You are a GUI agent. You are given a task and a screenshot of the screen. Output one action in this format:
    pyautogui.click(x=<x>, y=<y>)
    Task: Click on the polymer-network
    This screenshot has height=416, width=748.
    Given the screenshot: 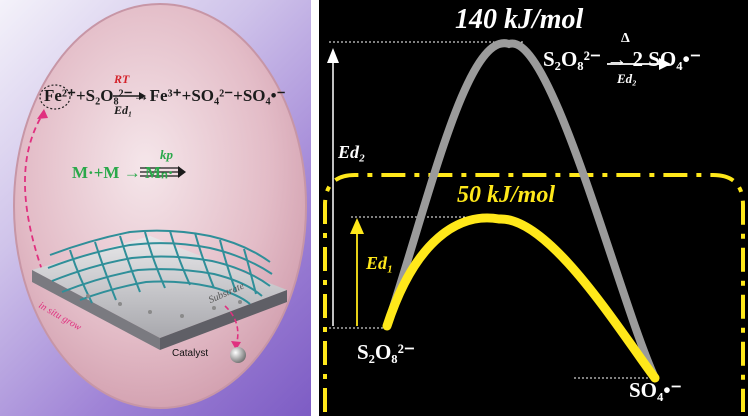 What is the action you would take?
    pyautogui.click(x=160, y=267)
    